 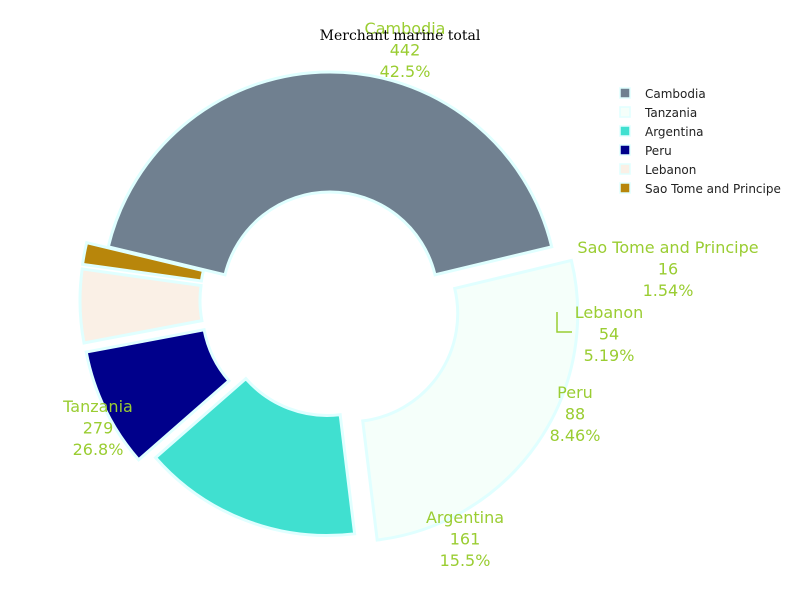 I want to click on slice-label: Peru 88 8.46%, so click(x=575, y=414).